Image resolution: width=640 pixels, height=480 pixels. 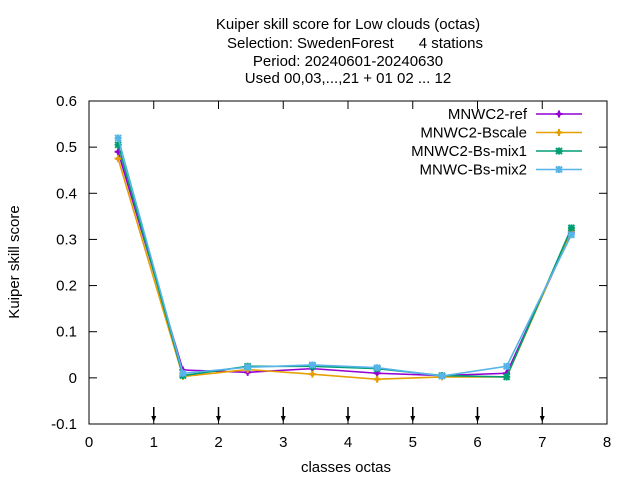 What do you see at coordinates (413, 442) in the screenshot?
I see `x-tick-label: 5` at bounding box center [413, 442].